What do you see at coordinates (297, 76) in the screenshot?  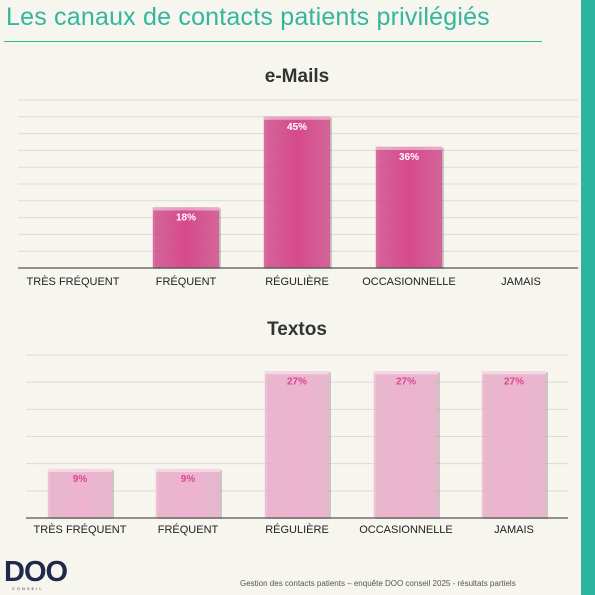 I see `emails-chart-title: e-Mails` at bounding box center [297, 76].